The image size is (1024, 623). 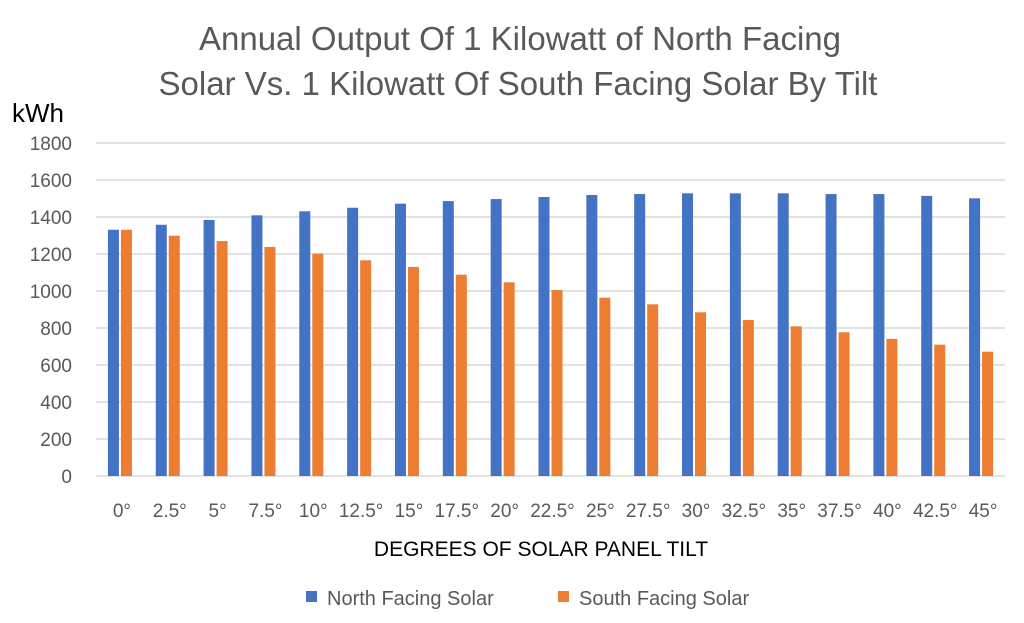 What do you see at coordinates (744, 511) in the screenshot?
I see `x-tick-label: 32.5°` at bounding box center [744, 511].